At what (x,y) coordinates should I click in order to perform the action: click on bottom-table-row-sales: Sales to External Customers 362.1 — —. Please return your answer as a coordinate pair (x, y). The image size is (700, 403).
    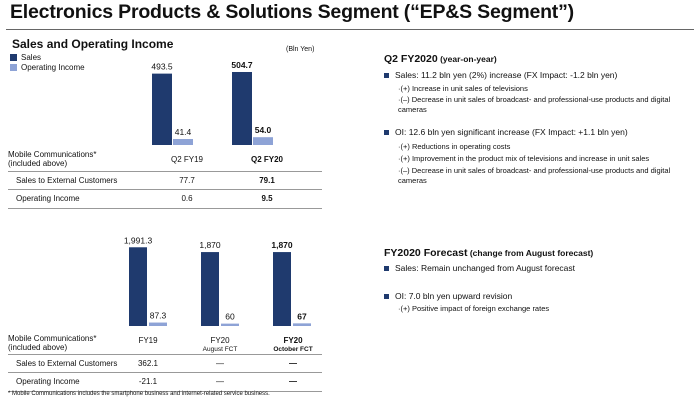
    Looking at the image, I should click on (165, 363).